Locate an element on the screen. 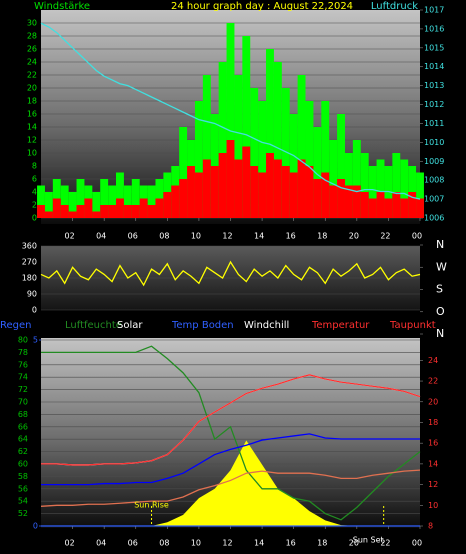 The width and height of the screenshot is (466, 554). y-tick-label: 4 is located at coordinates (34, 192).